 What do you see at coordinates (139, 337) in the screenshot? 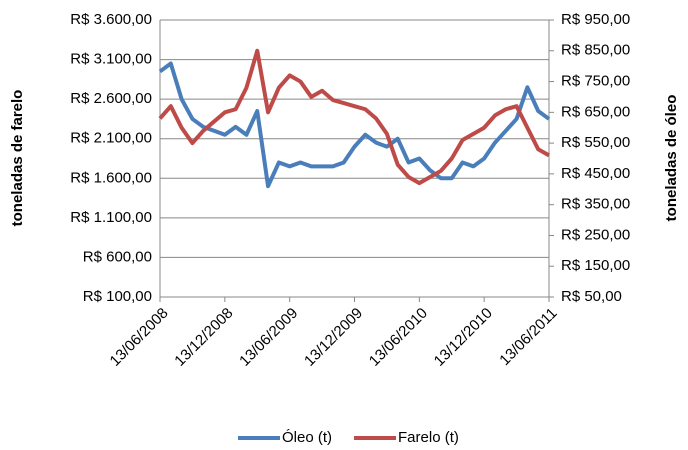
I see `x-tick-label: 13/06/2008` at bounding box center [139, 337].